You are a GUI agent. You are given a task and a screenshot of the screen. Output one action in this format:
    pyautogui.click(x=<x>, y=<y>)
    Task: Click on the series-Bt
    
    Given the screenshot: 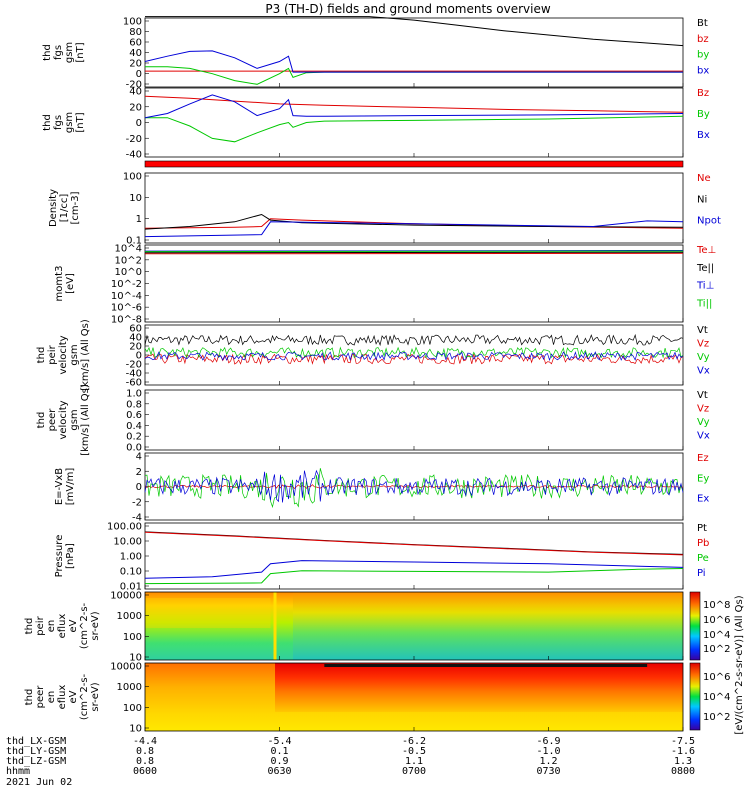 What is the action you would take?
    pyautogui.click(x=414, y=31)
    